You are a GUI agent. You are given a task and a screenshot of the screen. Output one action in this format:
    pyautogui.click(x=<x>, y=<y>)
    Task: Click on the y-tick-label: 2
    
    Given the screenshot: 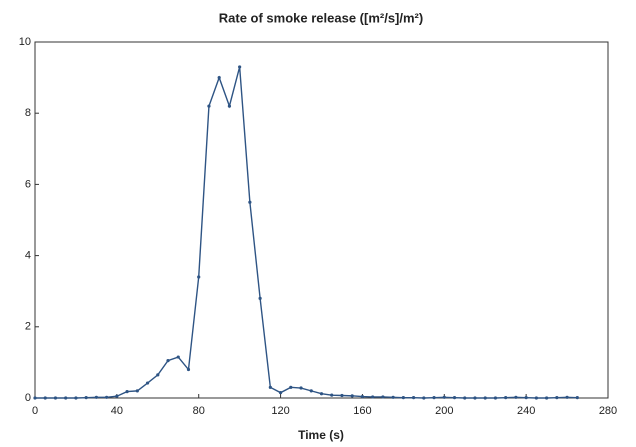 What is the action you would take?
    pyautogui.click(x=28, y=327)
    